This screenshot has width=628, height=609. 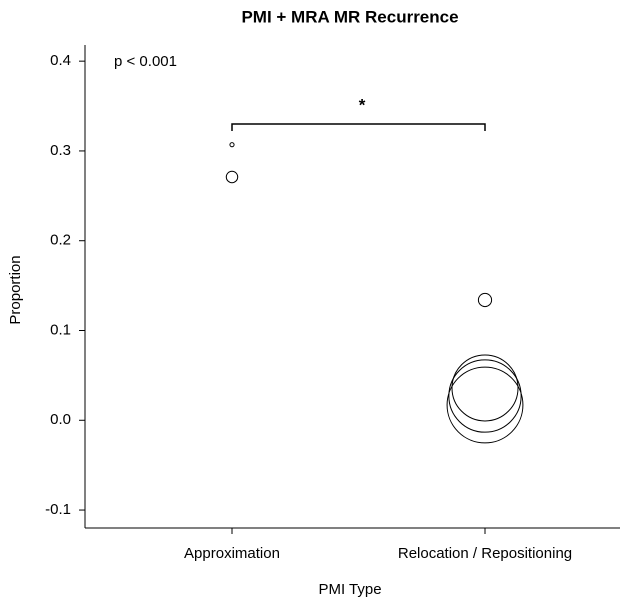 What do you see at coordinates (60, 60) in the screenshot?
I see `y-tick-label: 0.4` at bounding box center [60, 60].